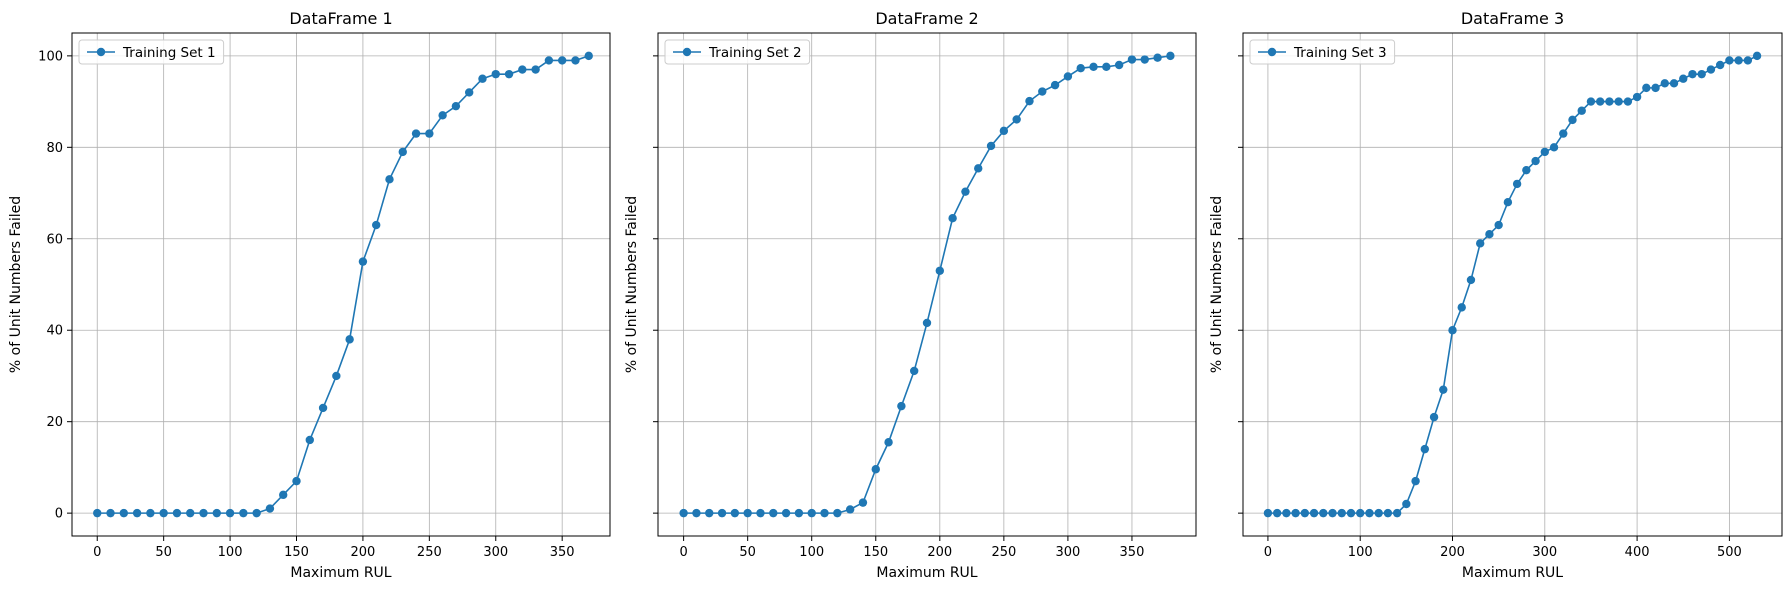  What do you see at coordinates (340, 18) in the screenshot?
I see `chart-title: DataFrame 1` at bounding box center [340, 18].